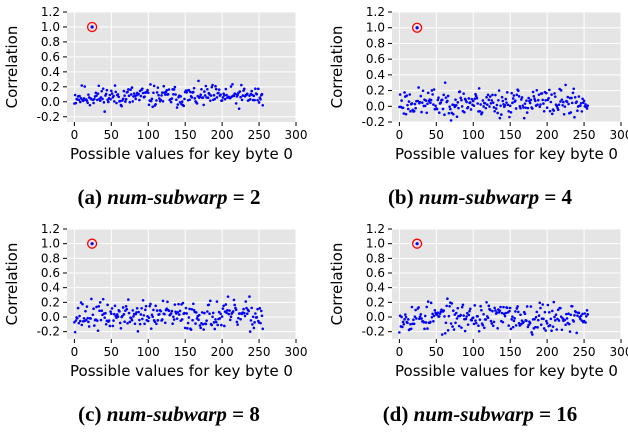 This screenshot has height=435, width=628. What do you see at coordinates (510, 352) in the screenshot?
I see `x-tick-label: 150` at bounding box center [510, 352].